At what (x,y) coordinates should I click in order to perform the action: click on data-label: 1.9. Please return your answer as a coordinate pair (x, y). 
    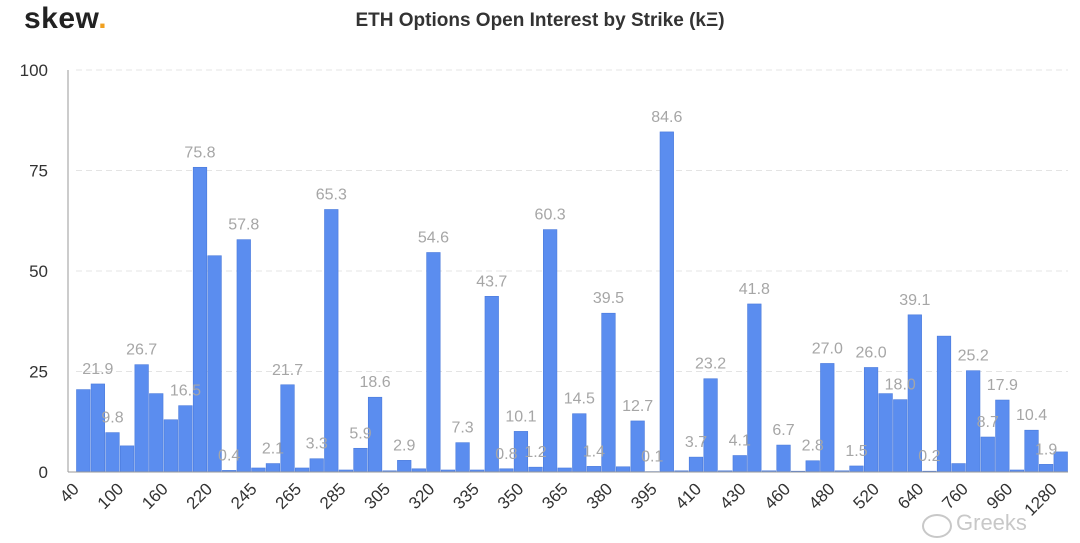
    Looking at the image, I should click on (1046, 449).